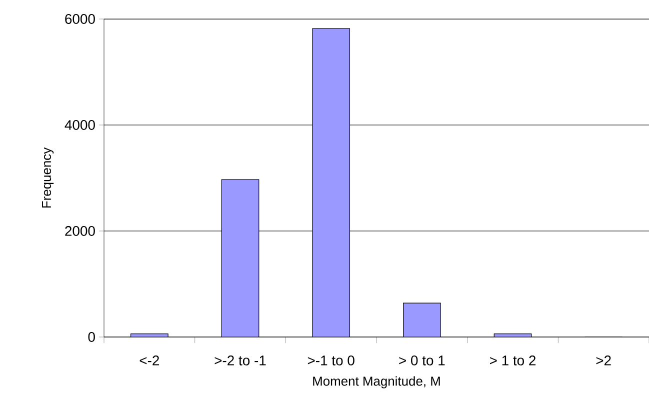 This screenshot has height=412, width=649. Describe the element at coordinates (331, 361) in the screenshot. I see `x-tick-label: >-1 to 0` at that location.